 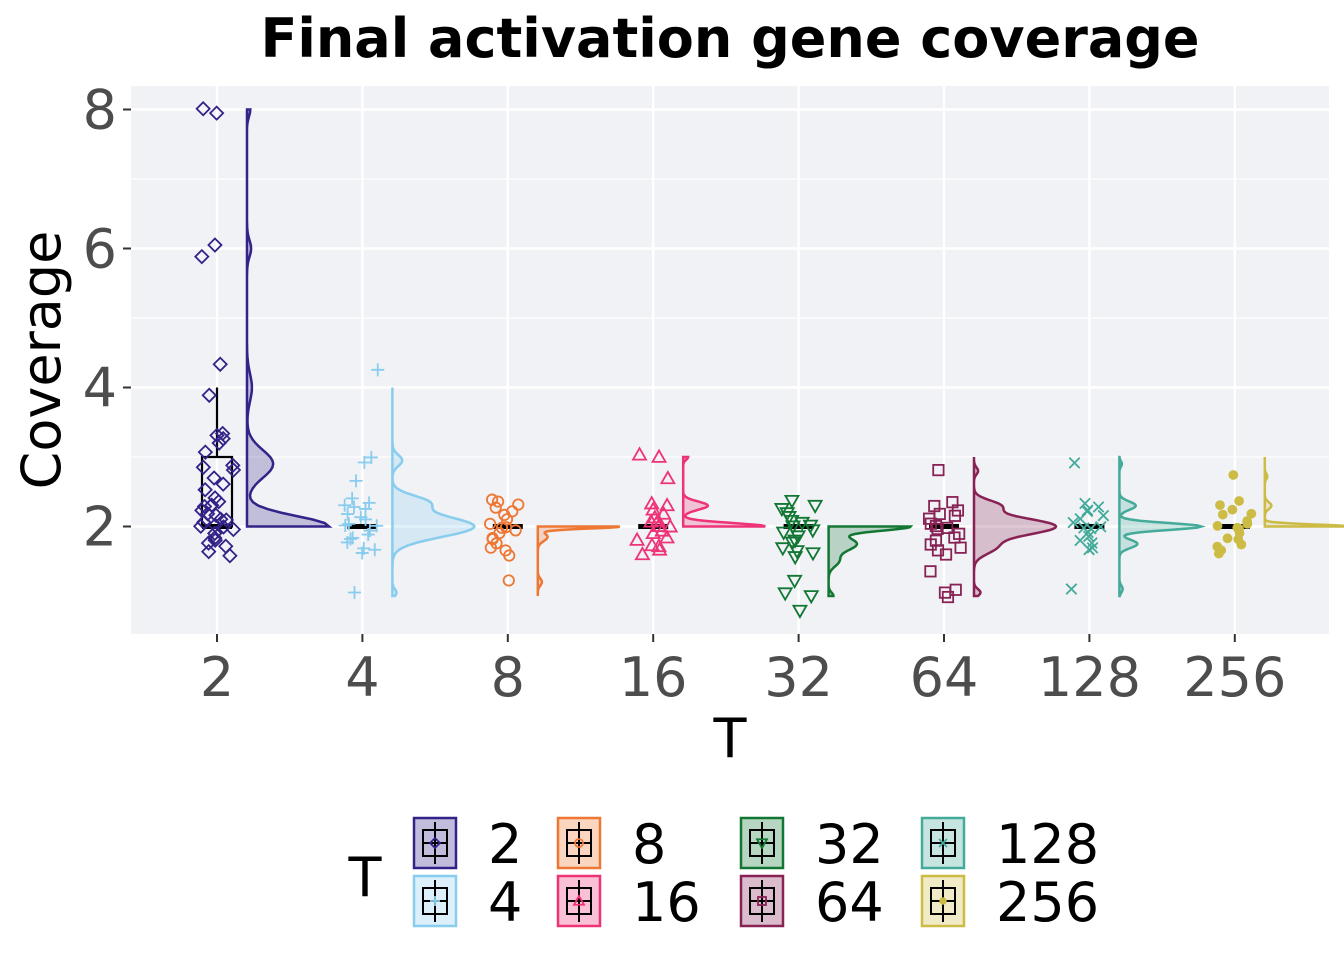 What do you see at coordinates (811, 902) in the screenshot?
I see `legend-item-64: 64` at bounding box center [811, 902].